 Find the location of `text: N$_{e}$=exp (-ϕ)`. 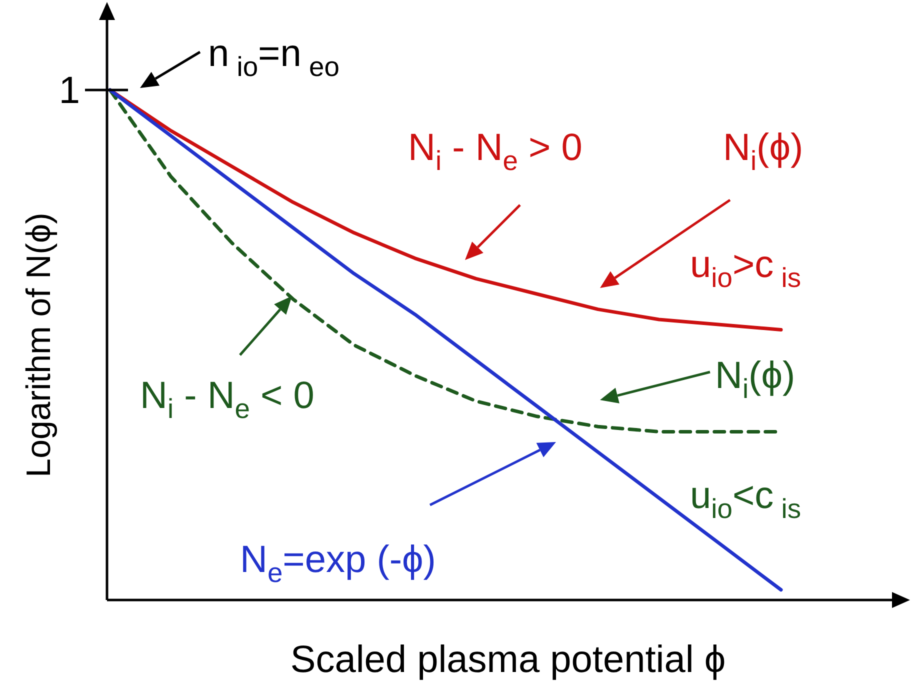

text: N$_{e}$=exp (-ϕ) is located at coordinates (338, 563).